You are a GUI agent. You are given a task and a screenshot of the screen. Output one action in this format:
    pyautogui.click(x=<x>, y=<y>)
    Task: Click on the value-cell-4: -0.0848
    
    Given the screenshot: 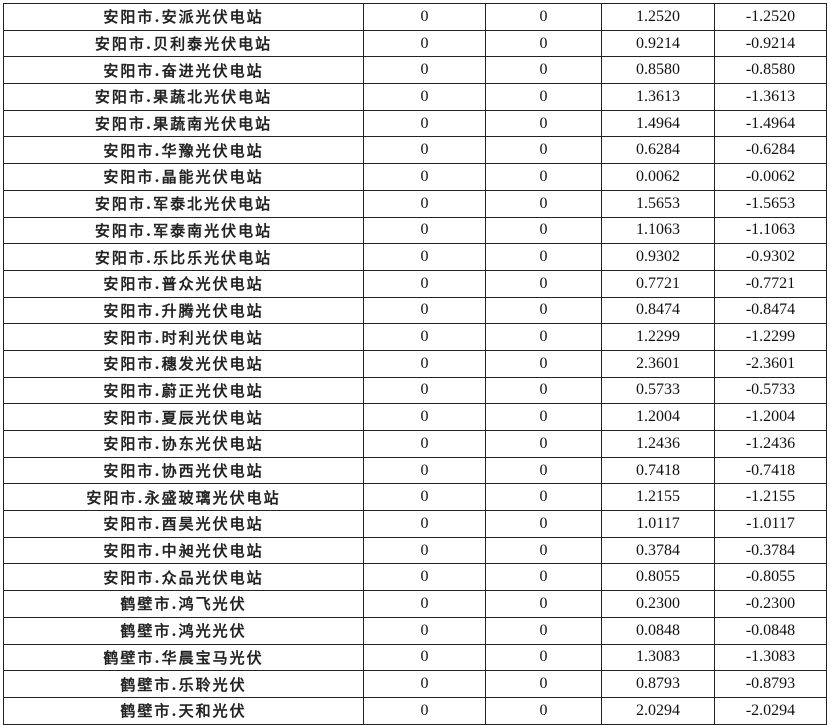 What is the action you would take?
    pyautogui.click(x=770, y=630)
    